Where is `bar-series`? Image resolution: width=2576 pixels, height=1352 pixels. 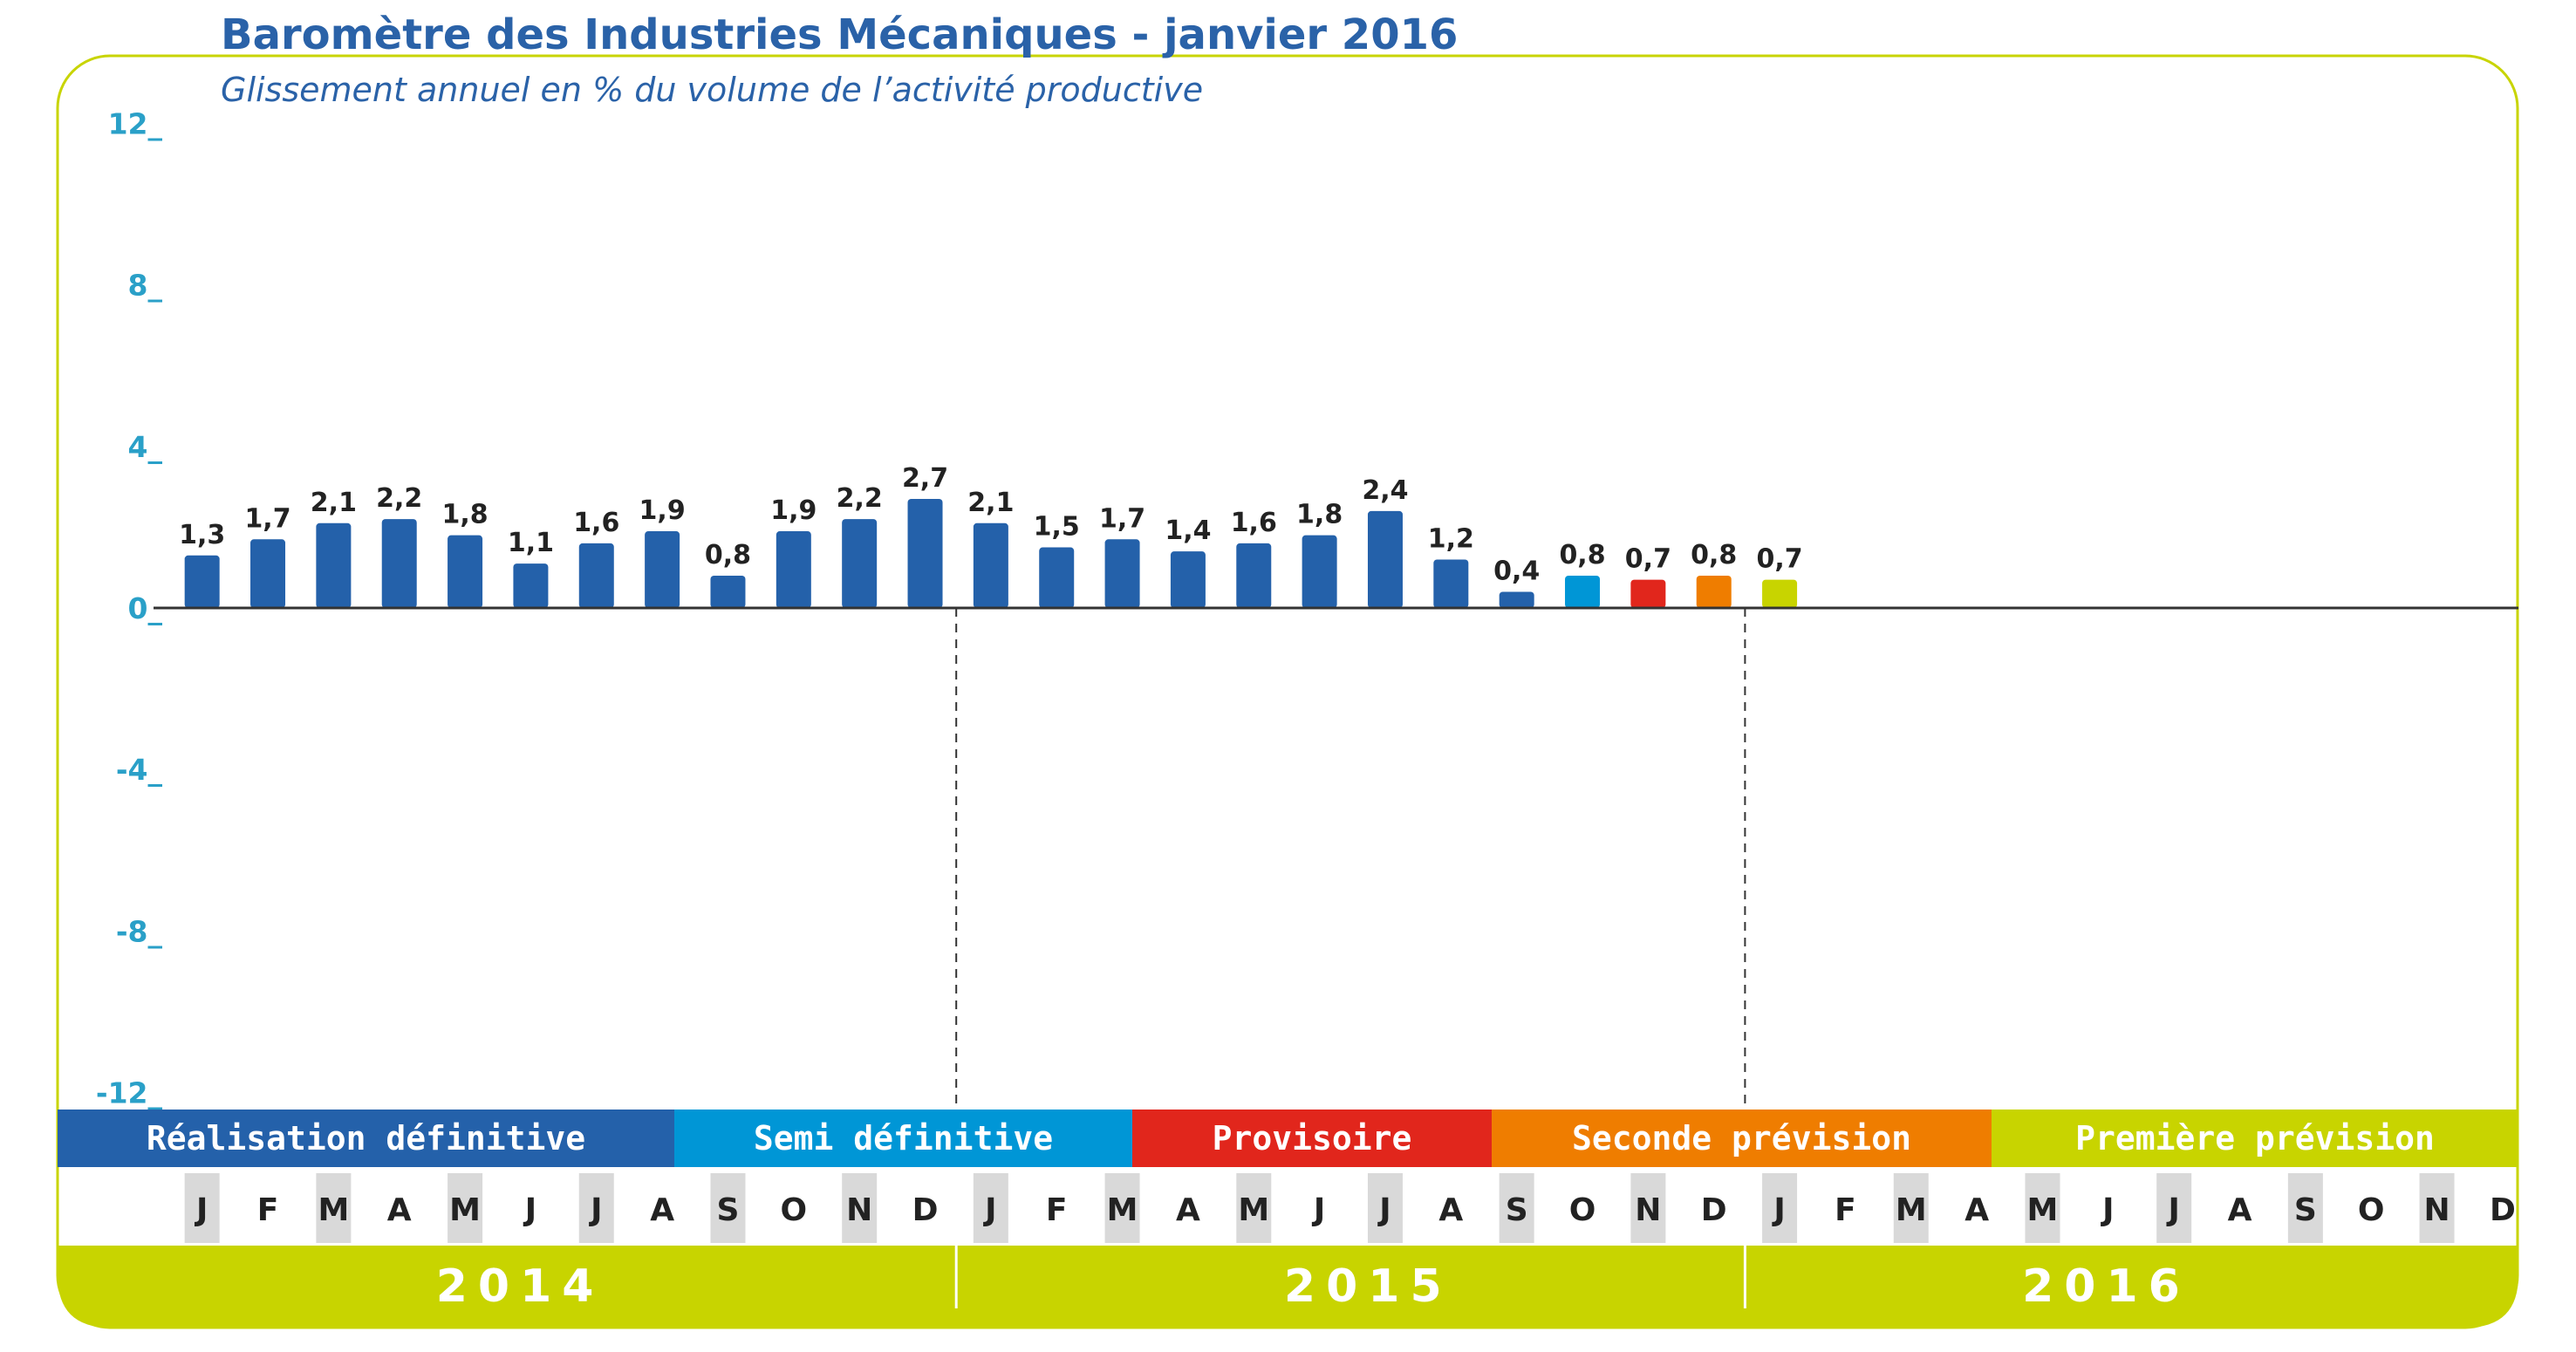
bar-series is located at coordinates (991, 553).